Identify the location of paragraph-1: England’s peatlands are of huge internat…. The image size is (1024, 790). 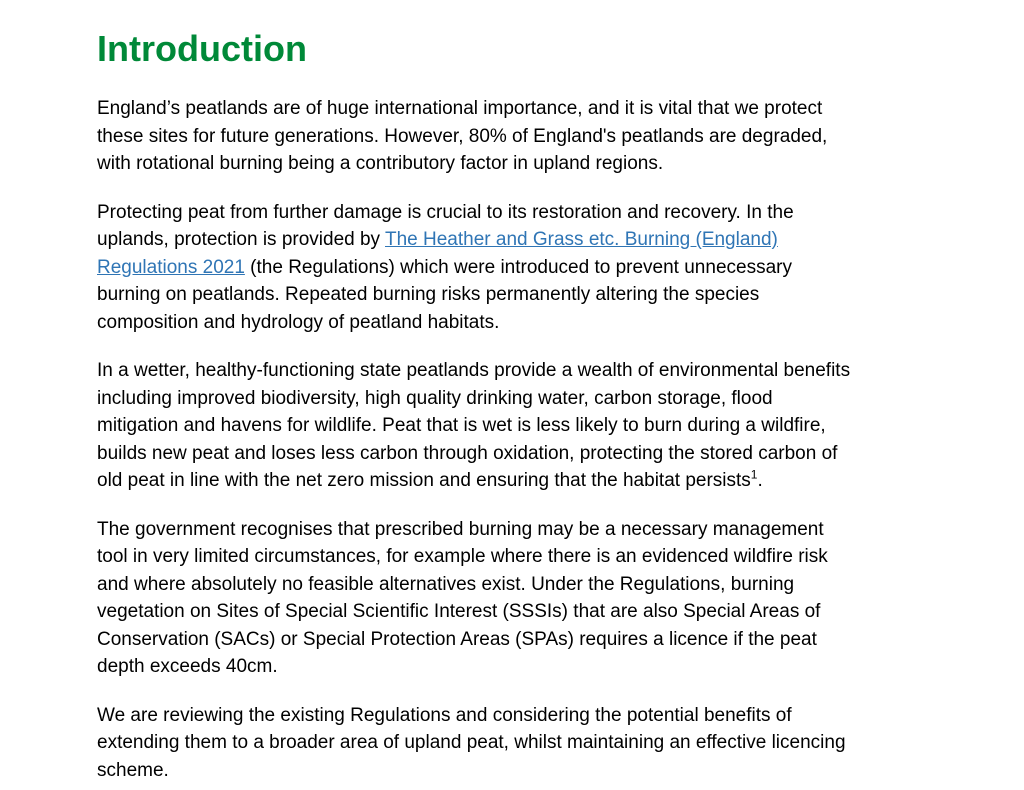
(473, 136).